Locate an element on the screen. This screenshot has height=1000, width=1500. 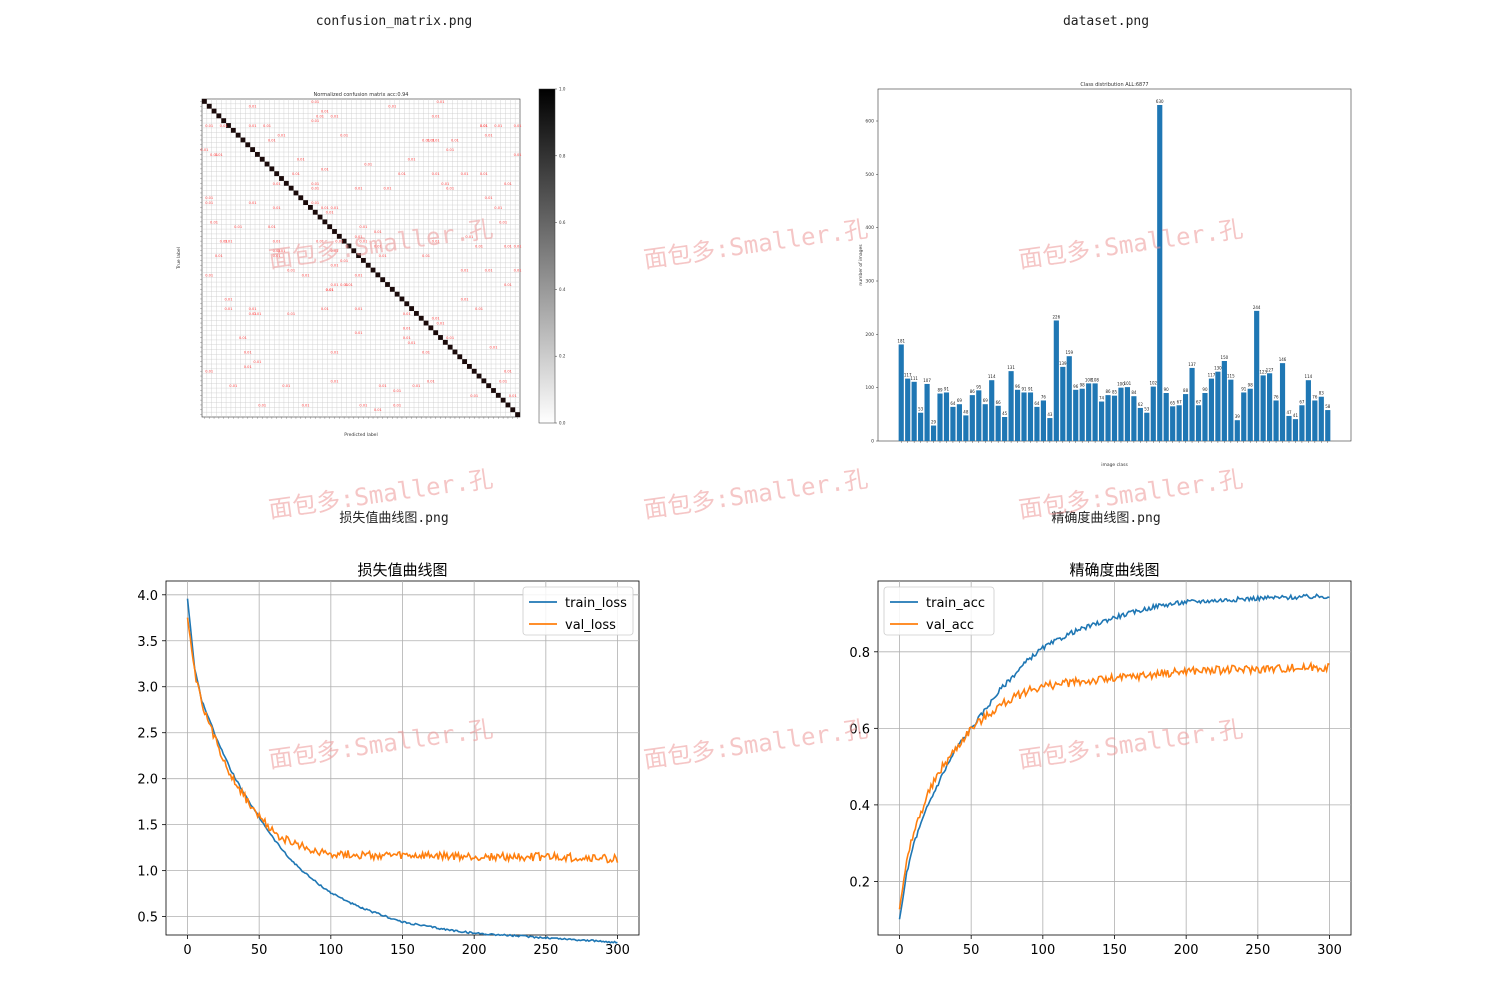
acc-ytick-label: 0.8 is located at coordinates (859, 653).